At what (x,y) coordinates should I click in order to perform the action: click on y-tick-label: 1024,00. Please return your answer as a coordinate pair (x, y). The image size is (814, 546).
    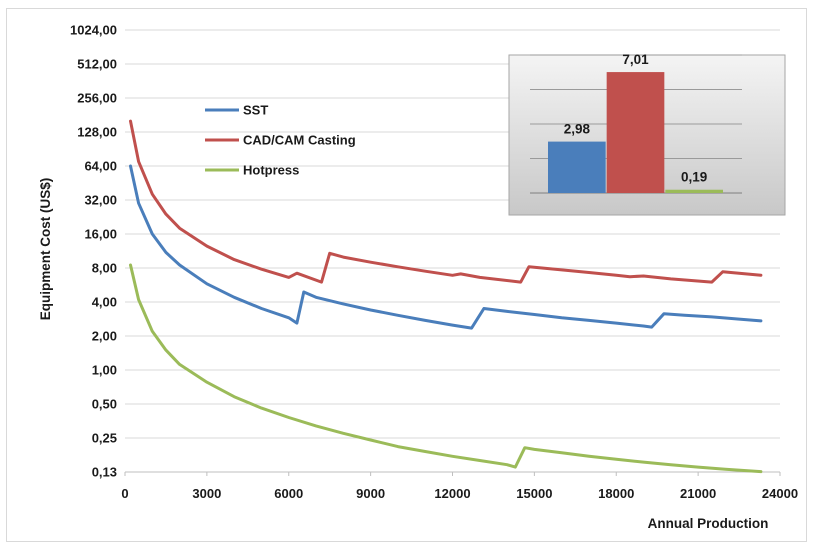
    Looking at the image, I should click on (93, 30).